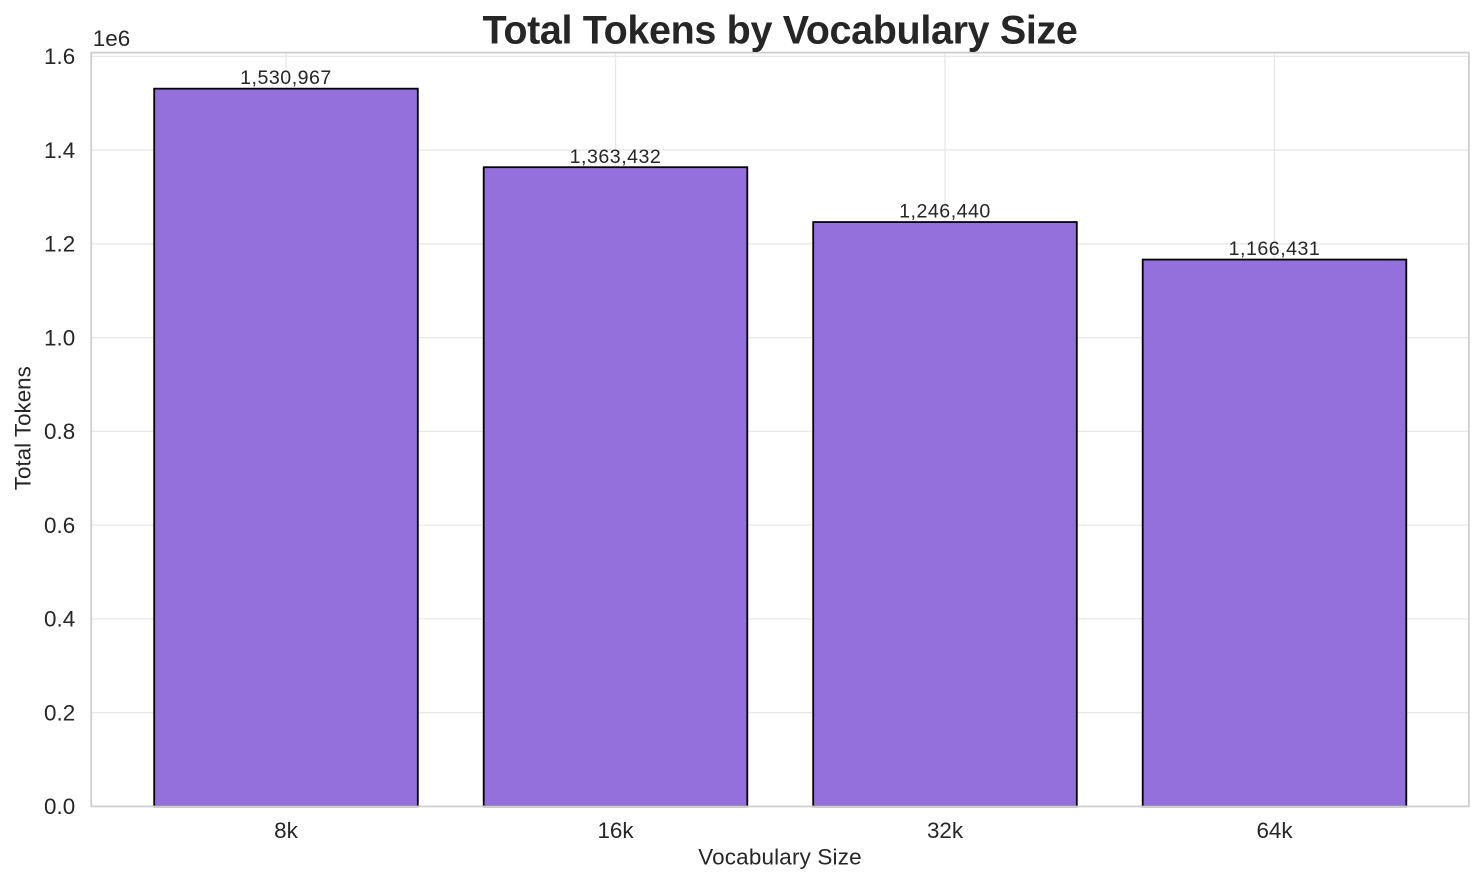 This screenshot has width=1484, height=885. Describe the element at coordinates (59, 525) in the screenshot. I see `svg-text: 0.6` at that location.